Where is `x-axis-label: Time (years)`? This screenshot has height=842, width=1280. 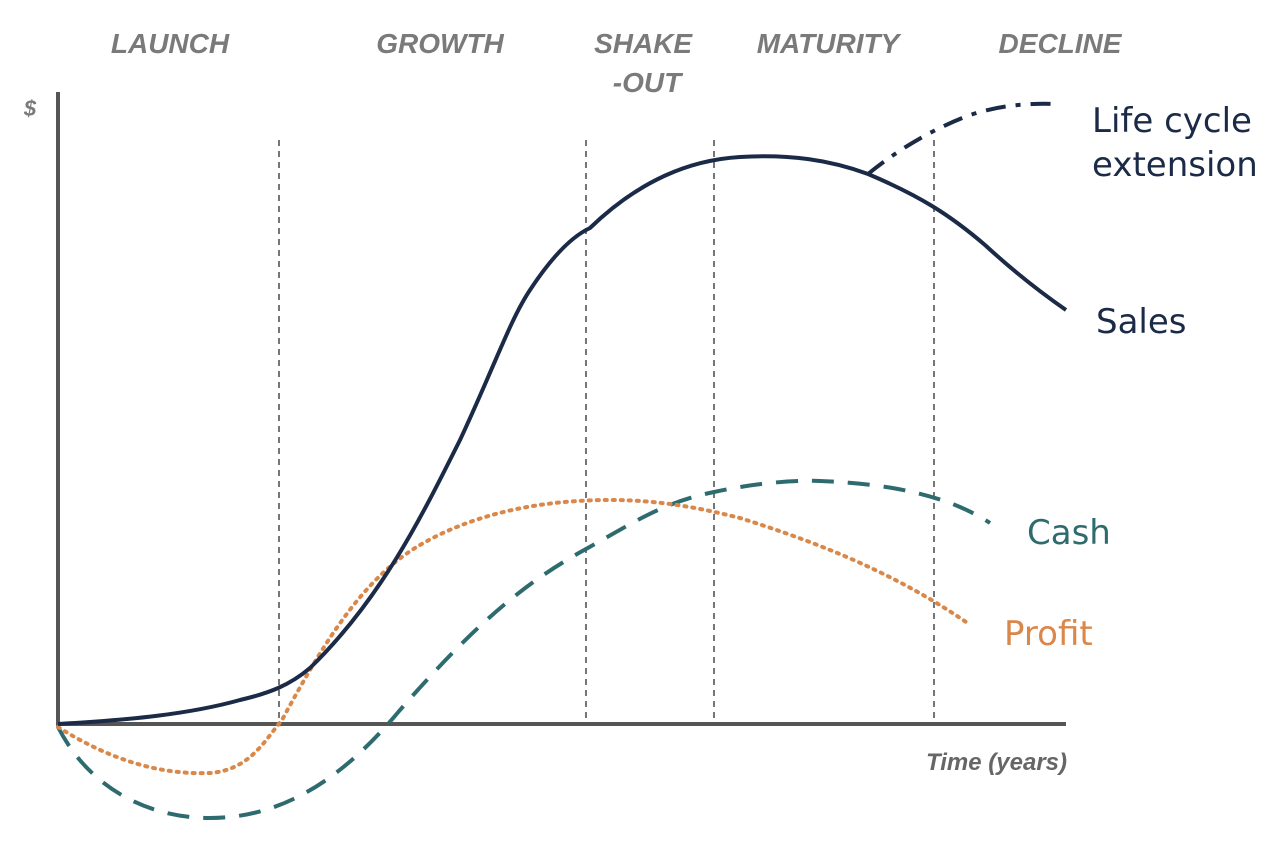 x-axis-label: Time (years) is located at coordinates (996, 762).